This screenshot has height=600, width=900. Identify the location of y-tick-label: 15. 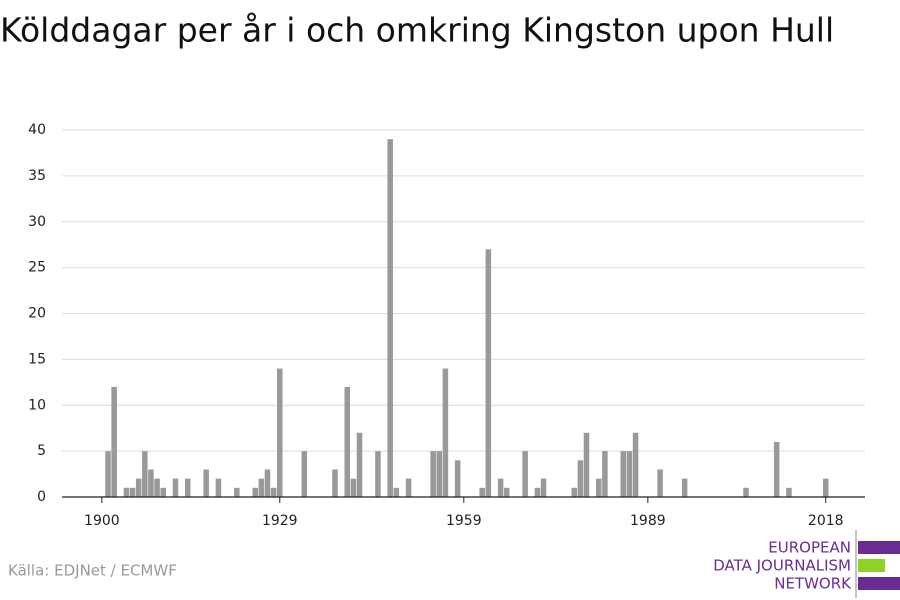
(37, 359).